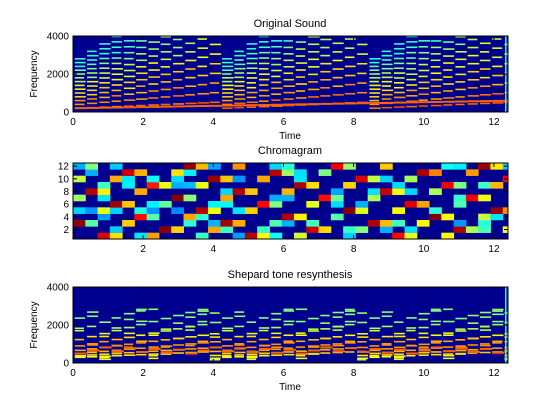 The image size is (560, 420). I want to click on panel2-marks, so click(290, 201).